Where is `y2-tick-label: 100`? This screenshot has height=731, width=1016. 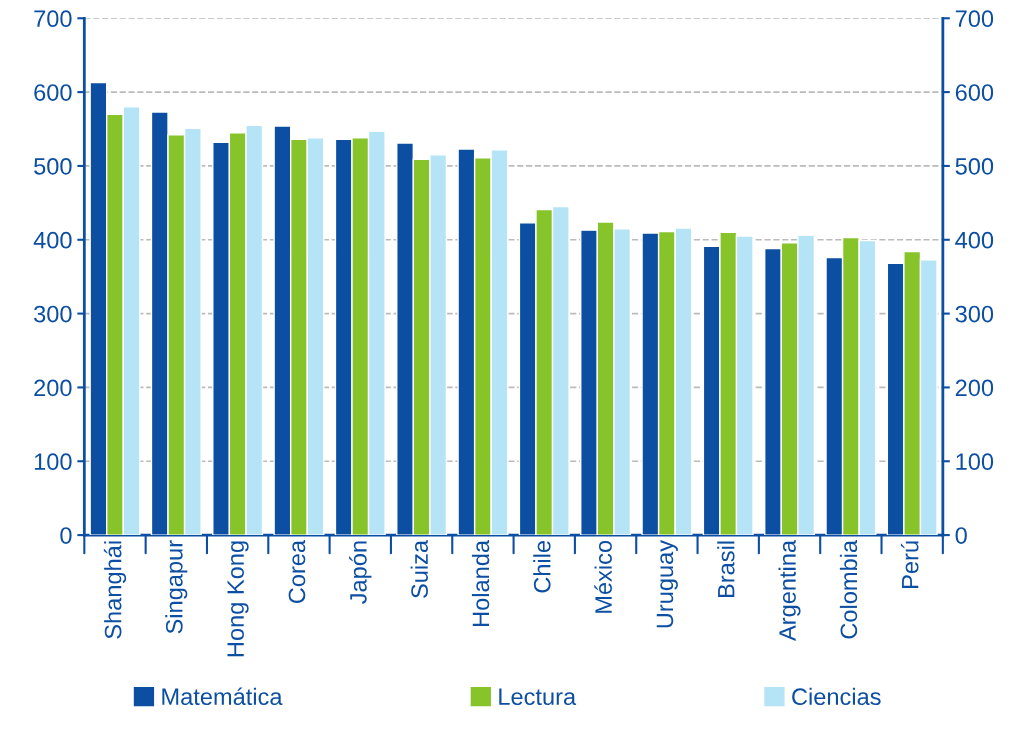
y2-tick-label: 100 is located at coordinates (975, 462).